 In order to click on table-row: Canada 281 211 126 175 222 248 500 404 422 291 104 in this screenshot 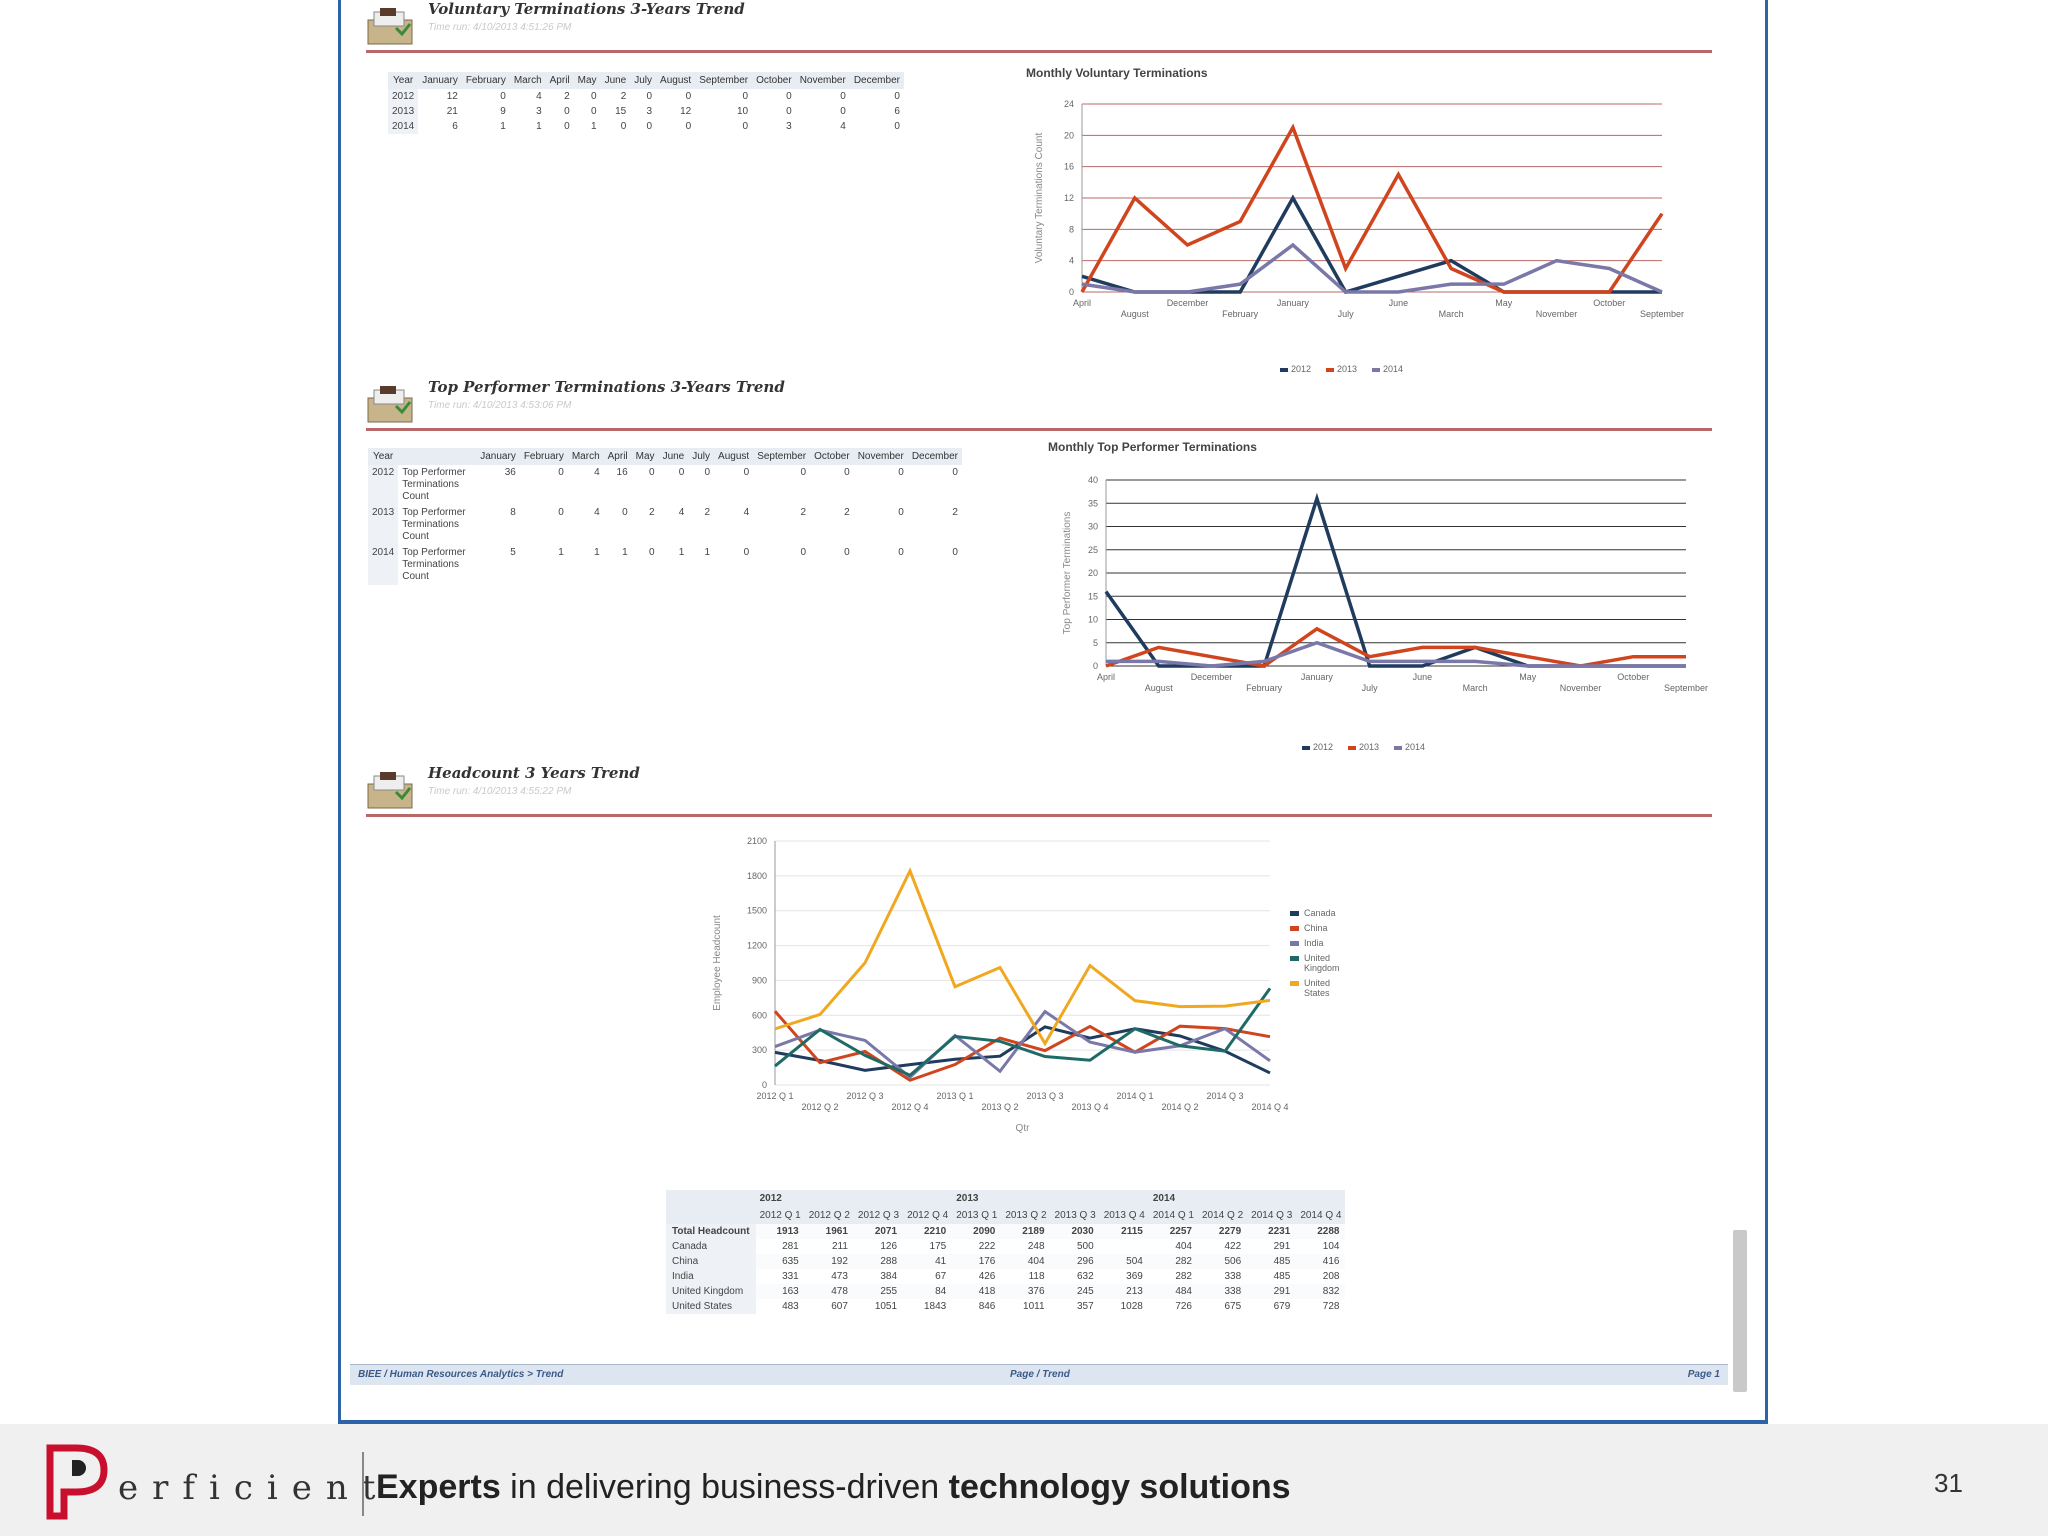, I will do `click(1005, 1246)`.